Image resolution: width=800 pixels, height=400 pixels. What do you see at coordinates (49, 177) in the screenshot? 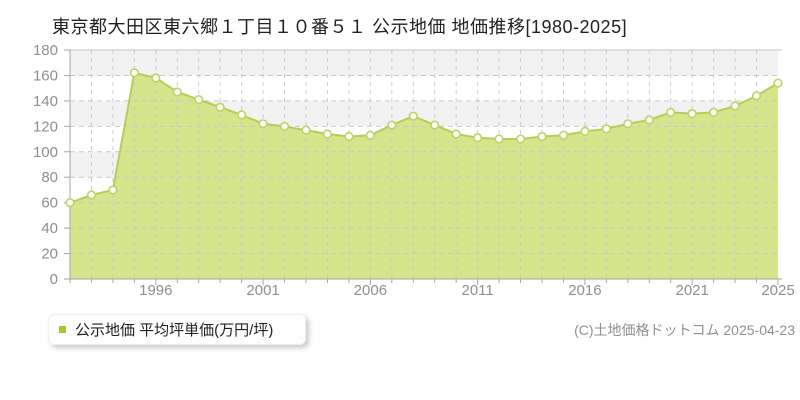
I see `svg-text: 80` at bounding box center [49, 177].